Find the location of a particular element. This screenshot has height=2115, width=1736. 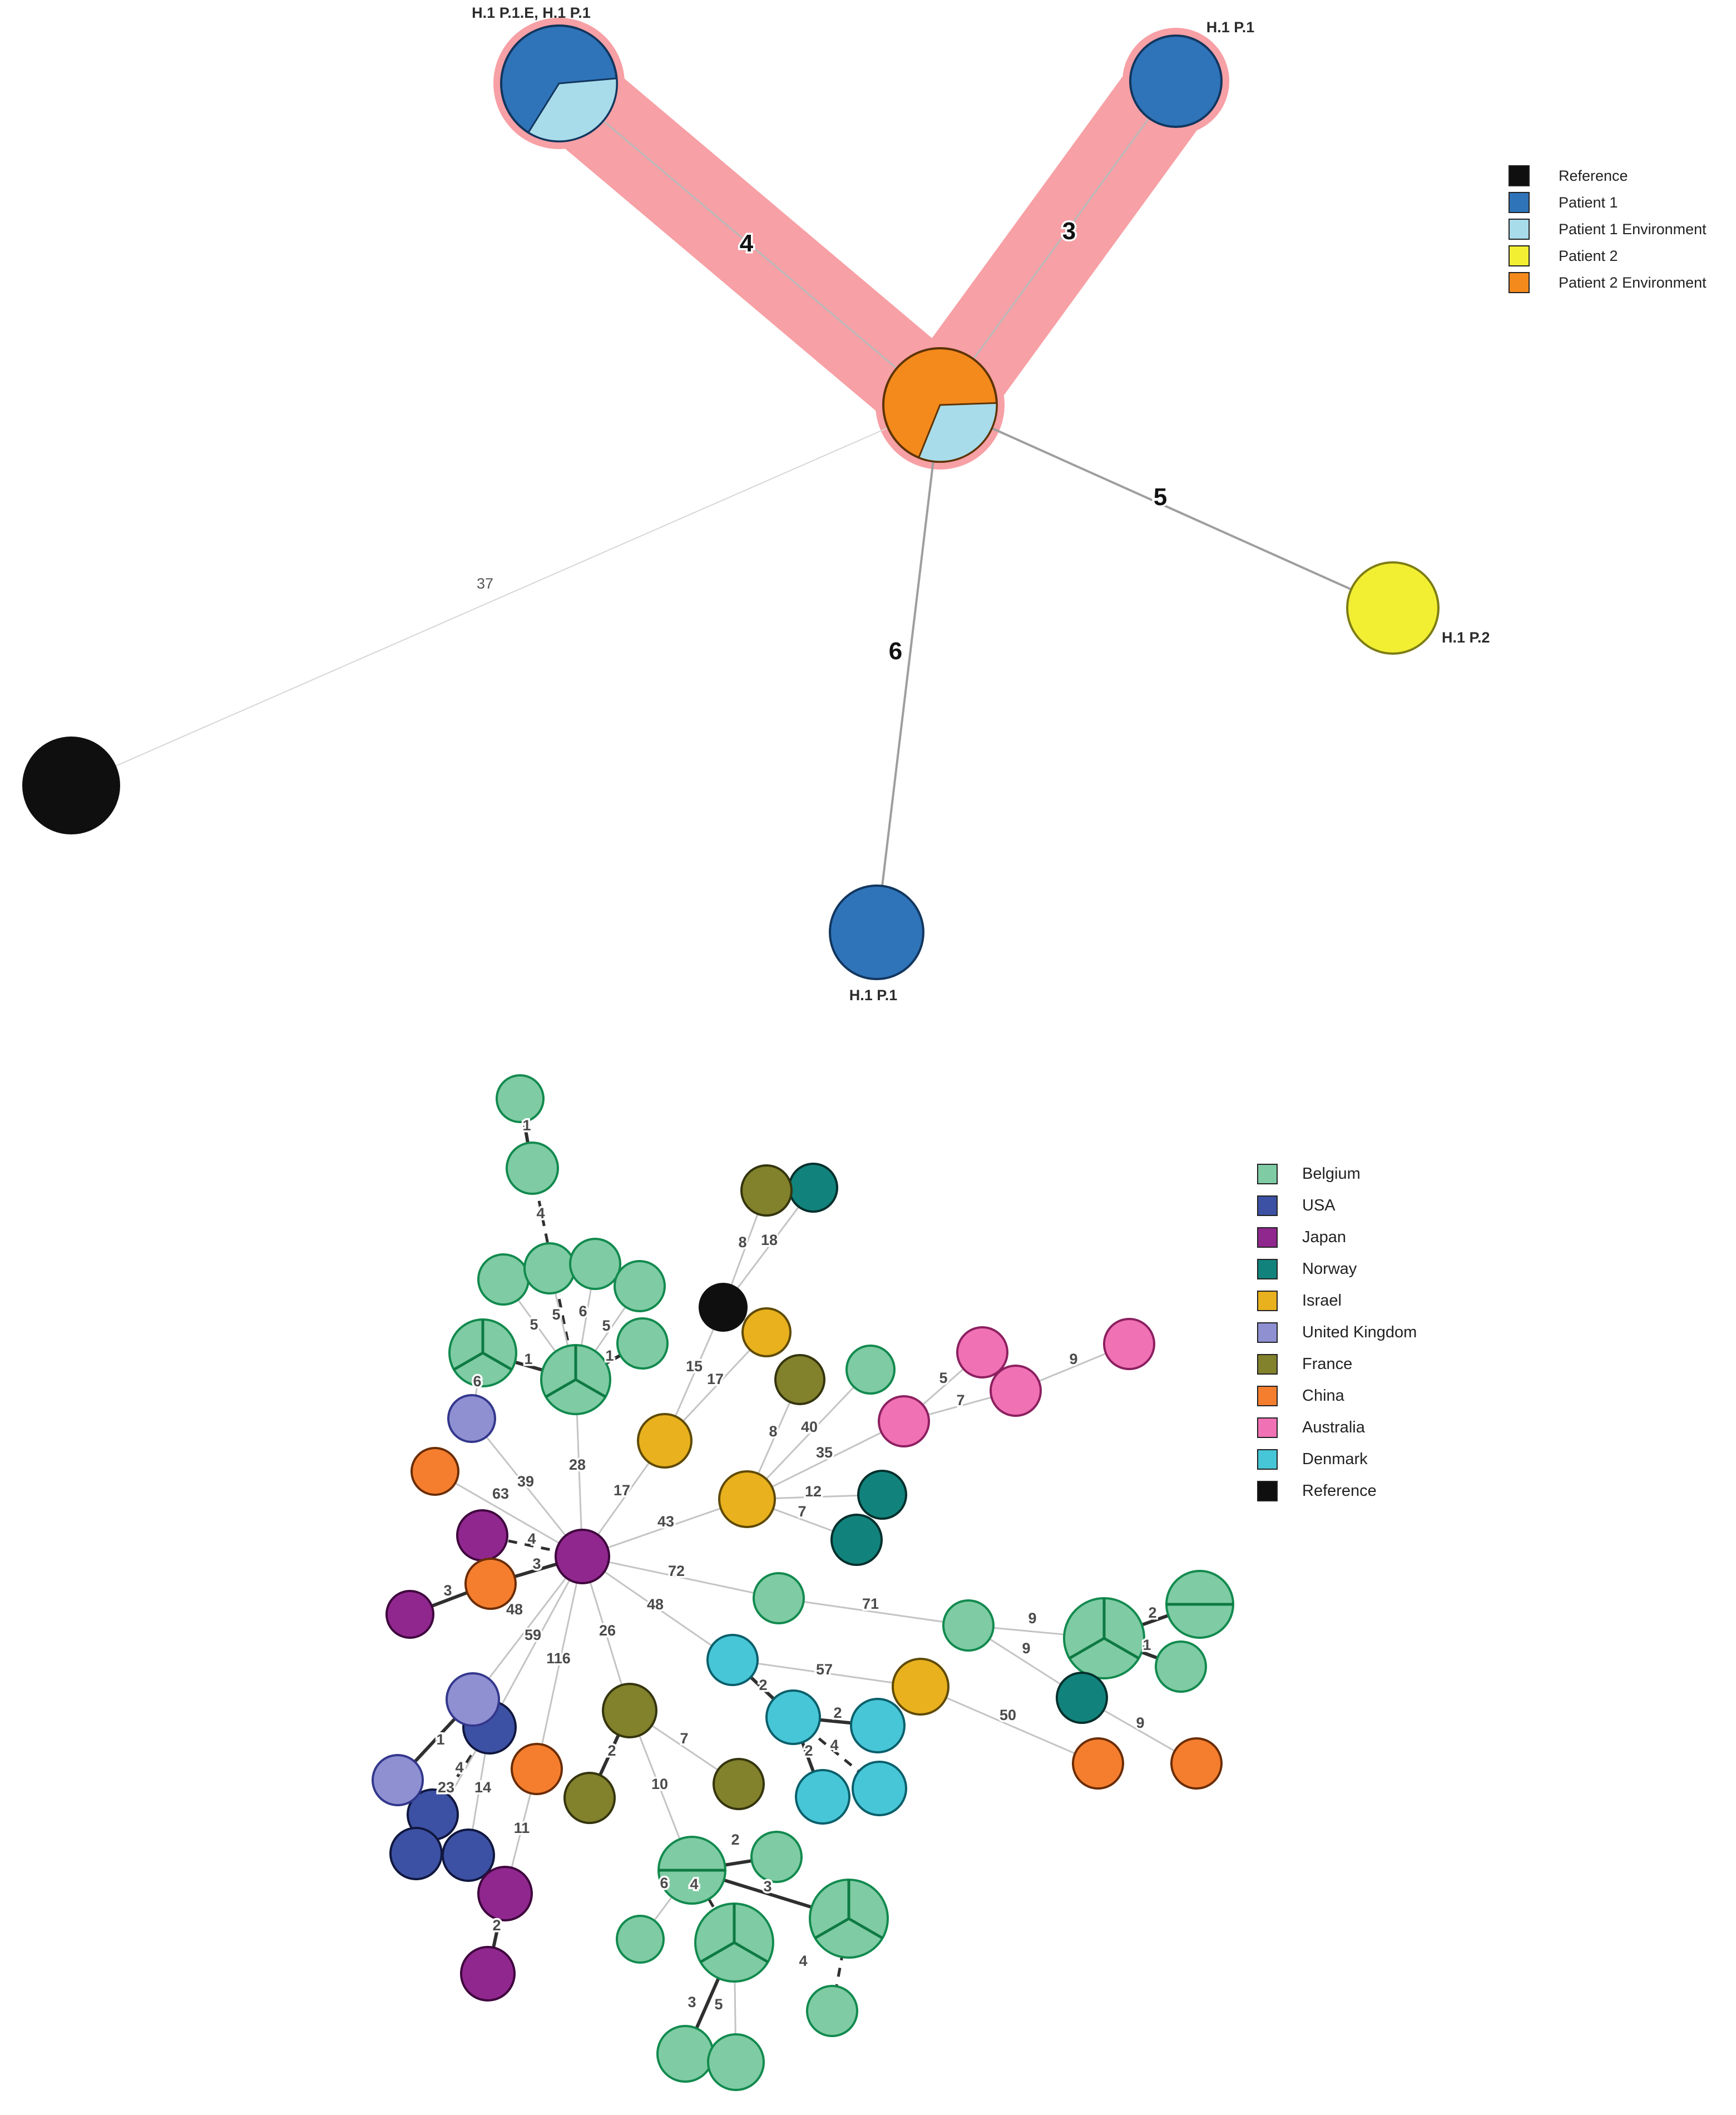

edge-label: 11 is located at coordinates (522, 1828).